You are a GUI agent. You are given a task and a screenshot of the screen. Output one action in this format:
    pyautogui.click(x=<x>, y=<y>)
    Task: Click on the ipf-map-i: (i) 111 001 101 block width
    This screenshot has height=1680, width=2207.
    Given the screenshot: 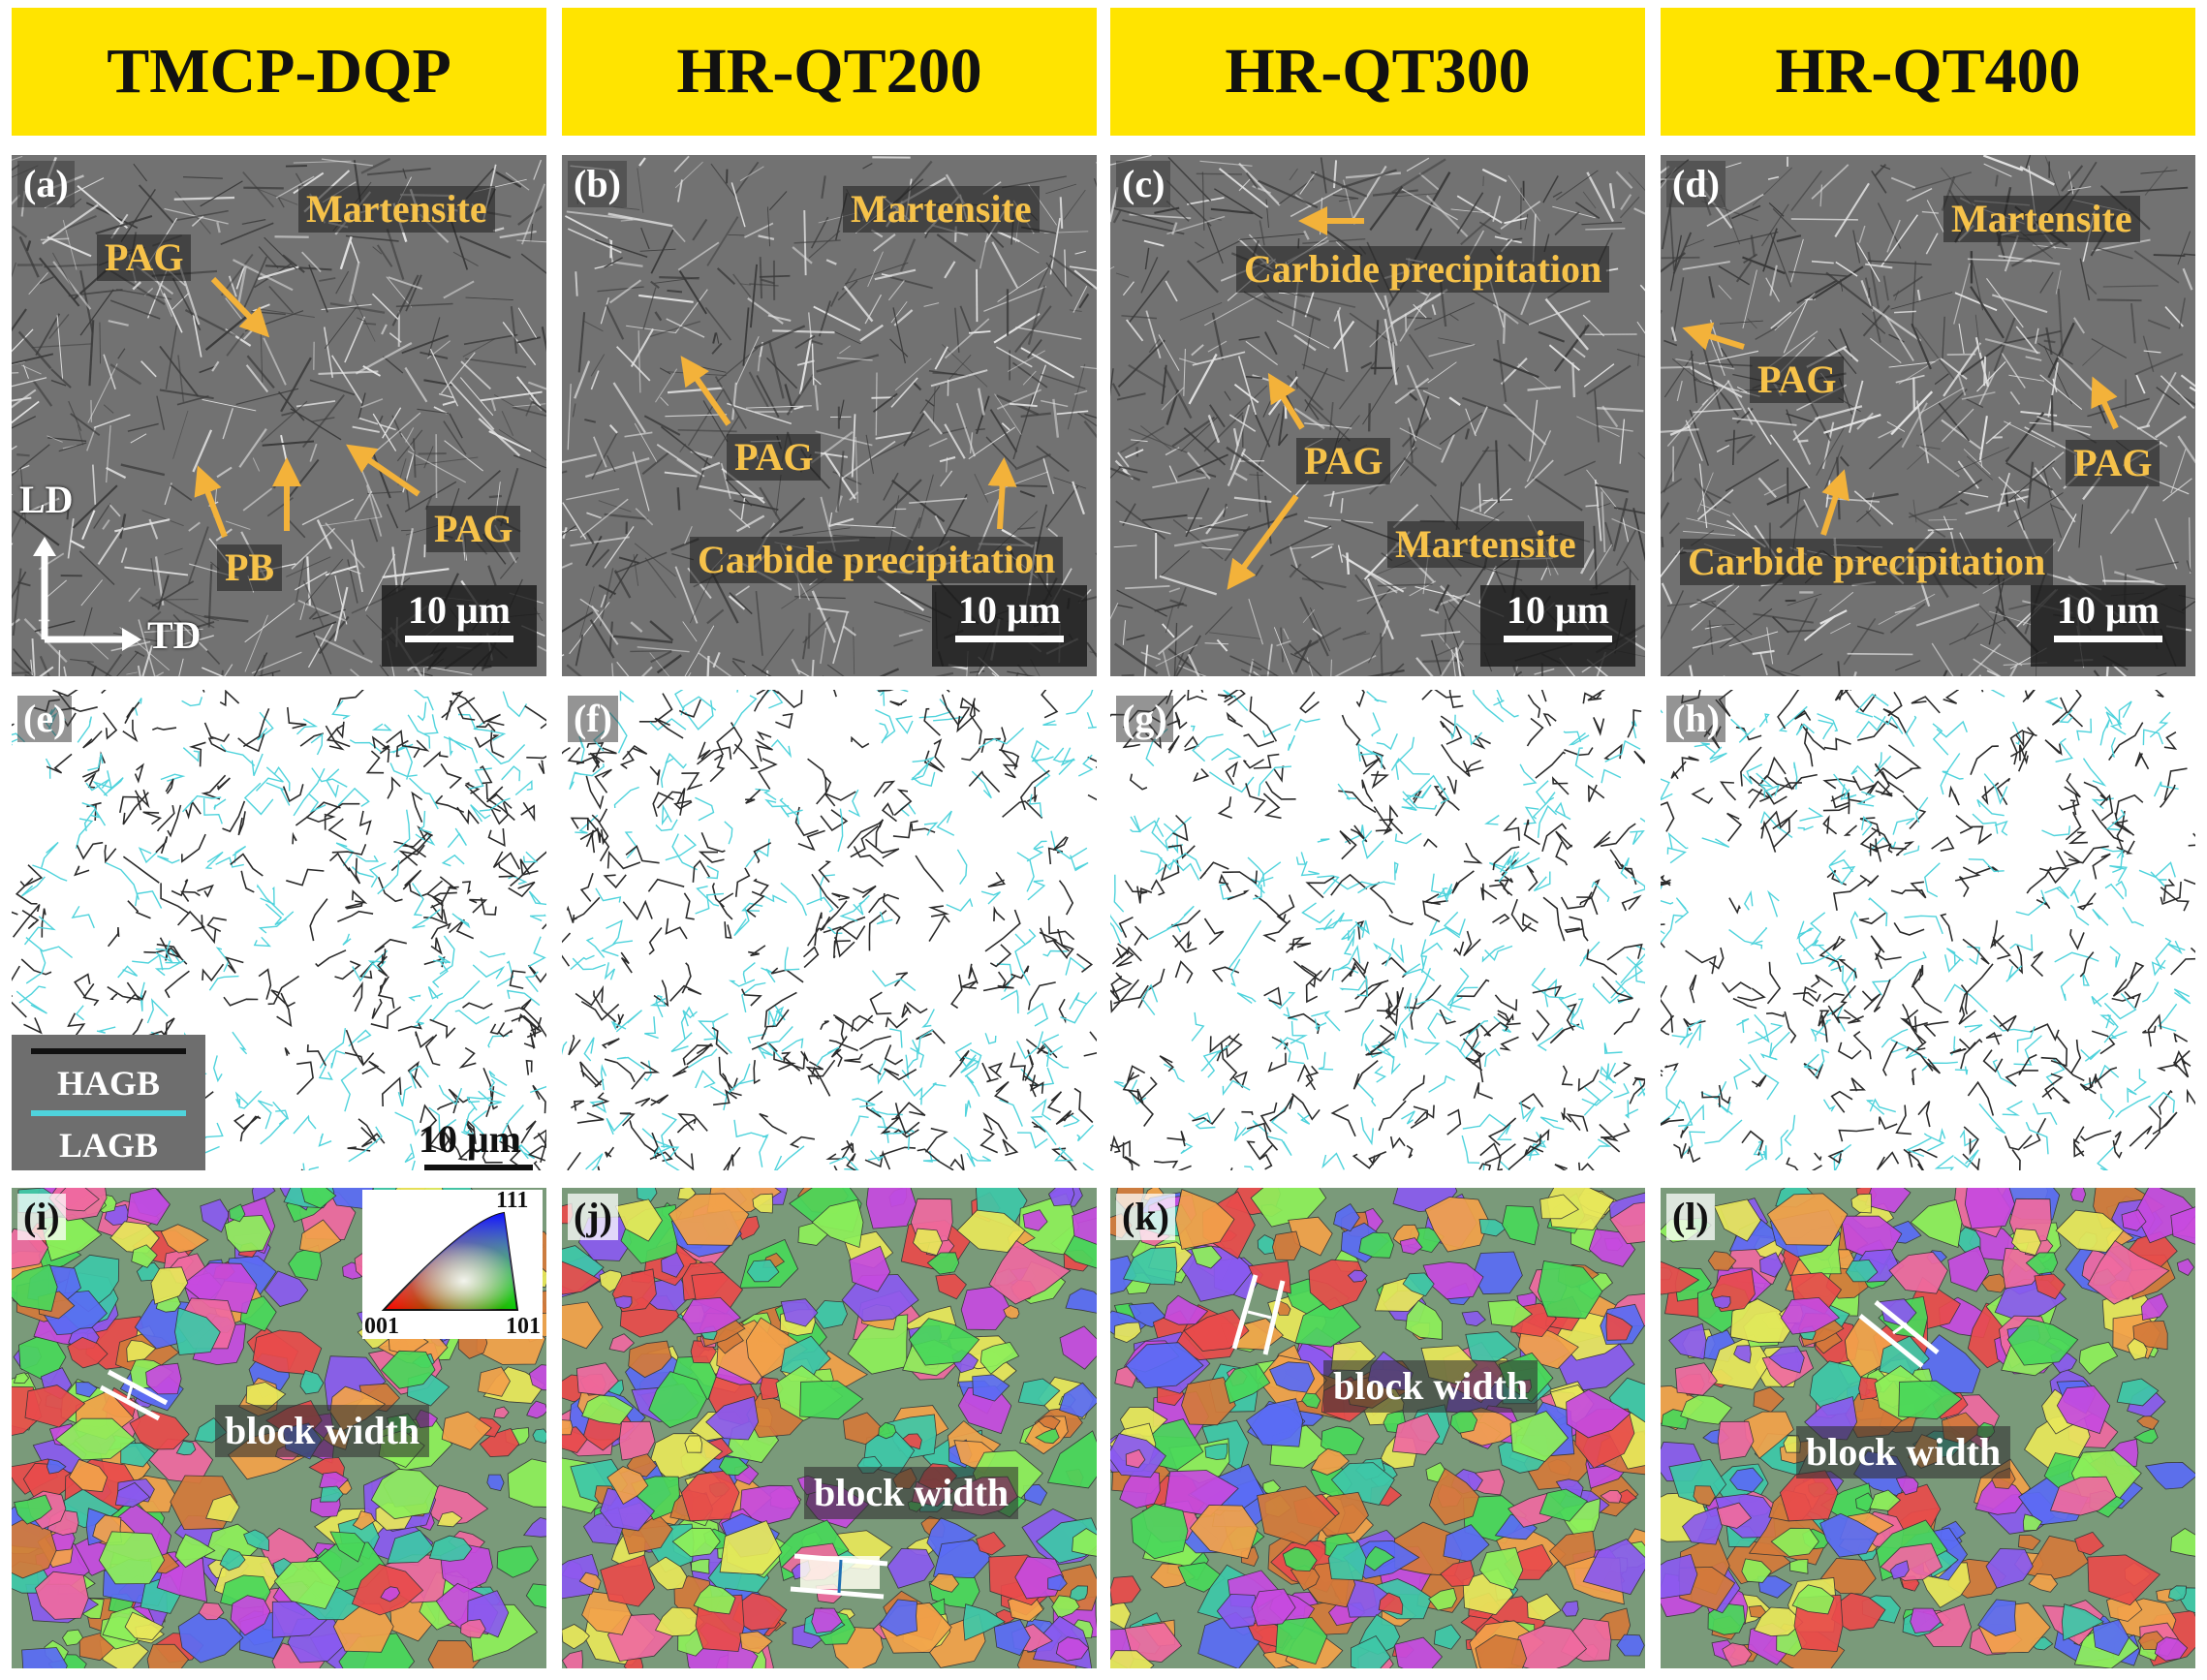 What is the action you would take?
    pyautogui.click(x=279, y=1428)
    